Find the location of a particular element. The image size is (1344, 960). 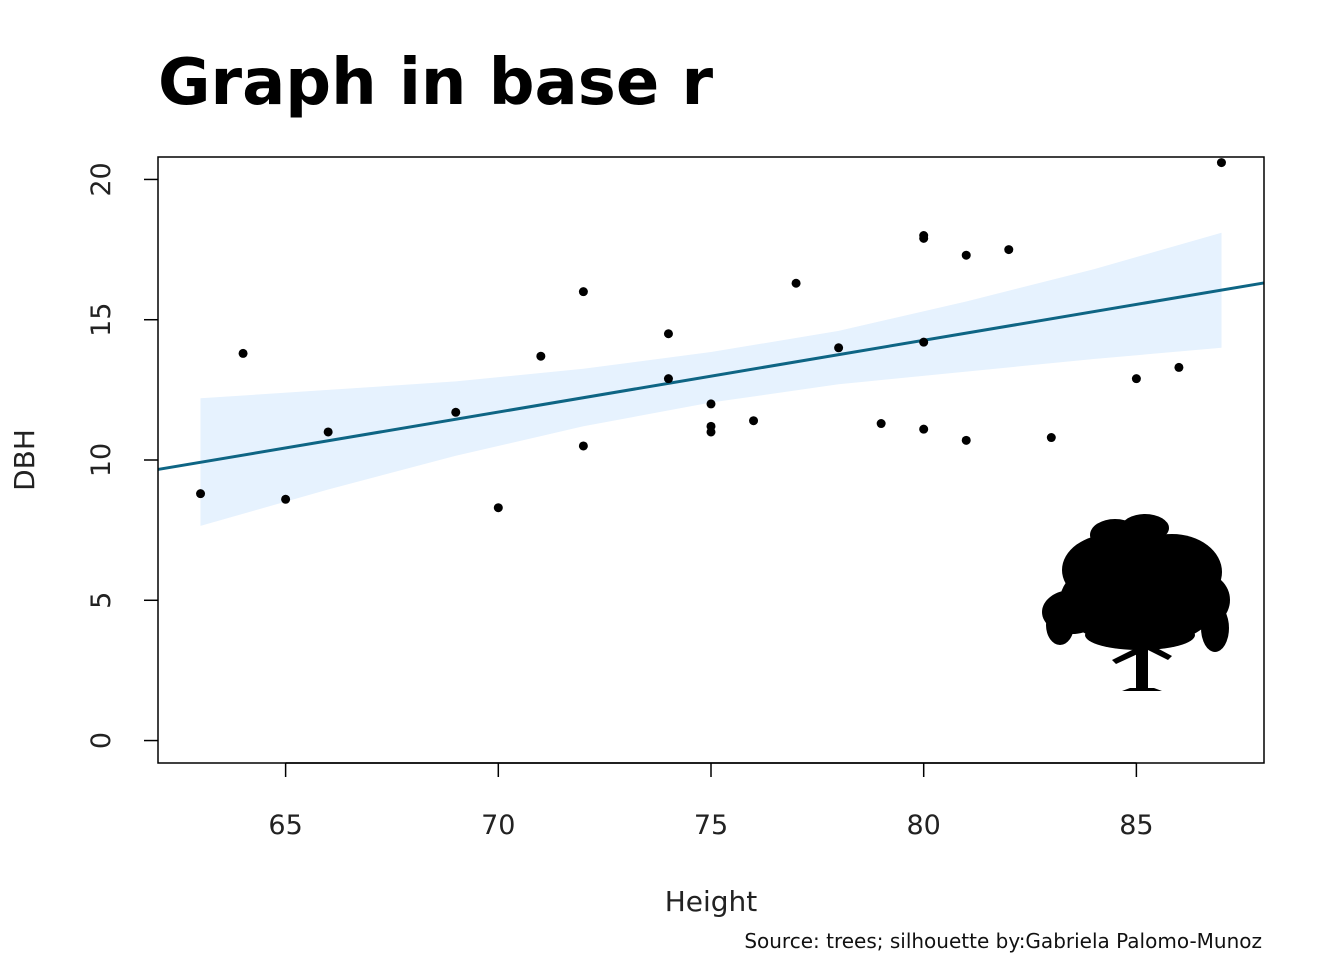

x-tick-label: 75 is located at coordinates (711, 825).